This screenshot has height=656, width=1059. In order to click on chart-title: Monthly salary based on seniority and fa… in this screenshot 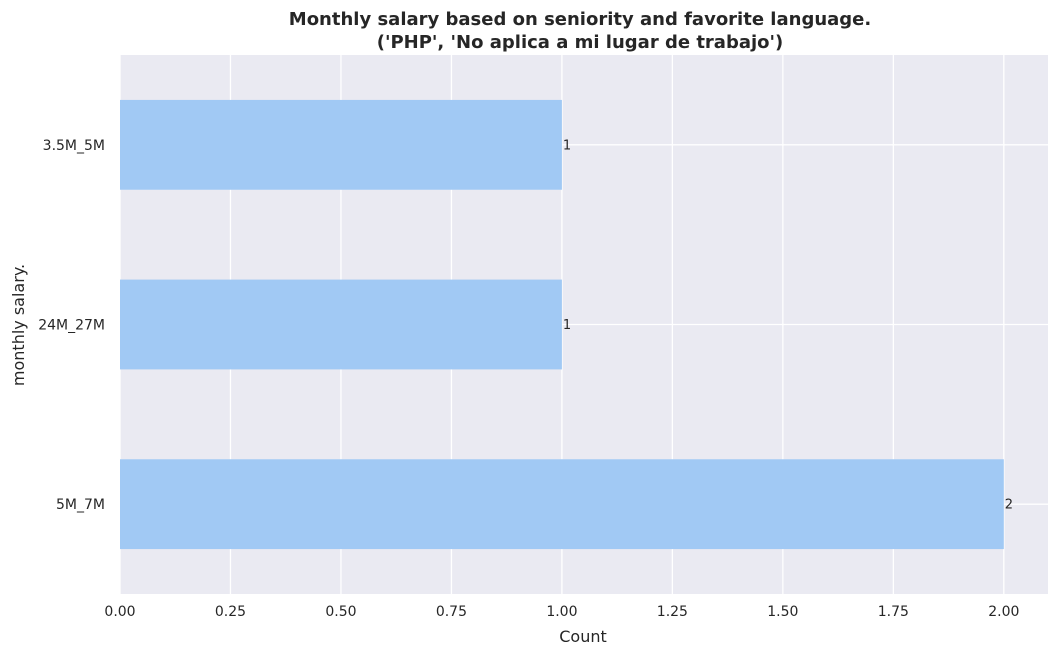, I will do `click(580, 19)`.